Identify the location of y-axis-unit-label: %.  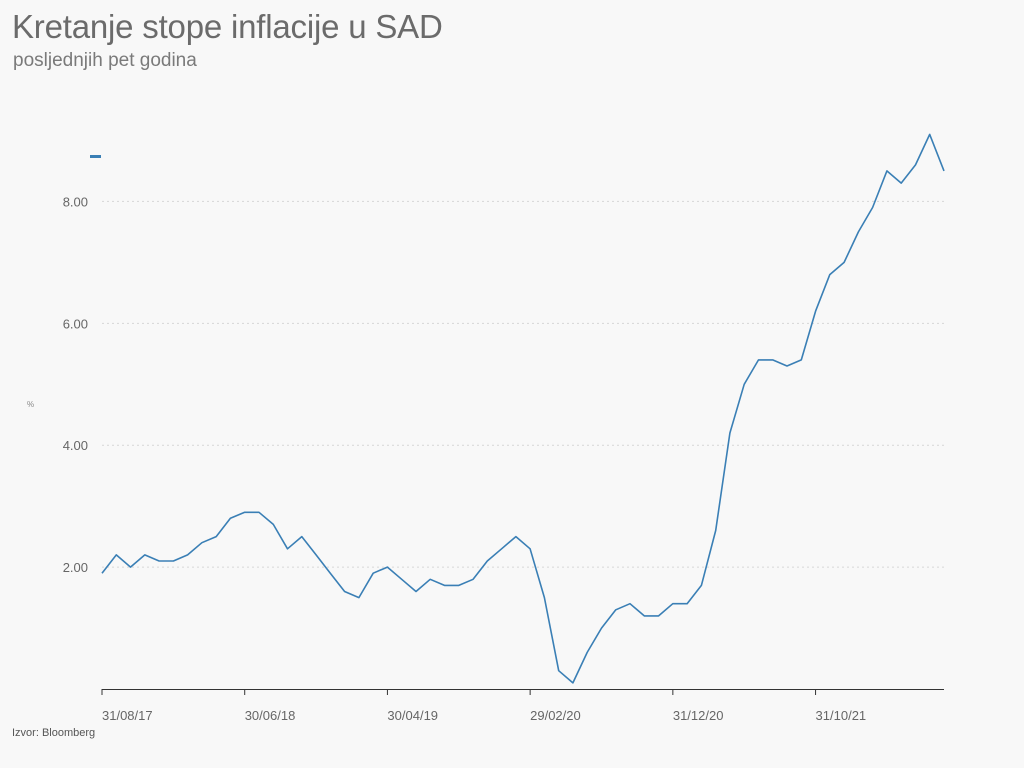
(30, 404).